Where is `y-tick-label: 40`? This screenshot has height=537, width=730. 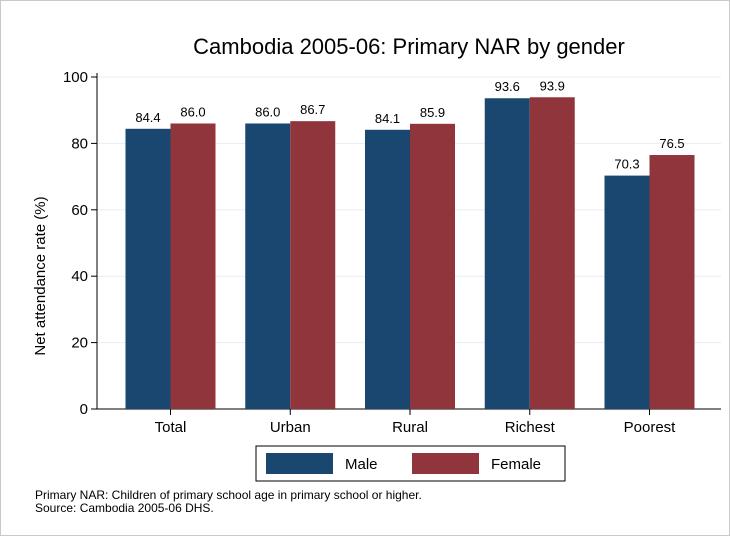
y-tick-label: 40 is located at coordinates (79, 276).